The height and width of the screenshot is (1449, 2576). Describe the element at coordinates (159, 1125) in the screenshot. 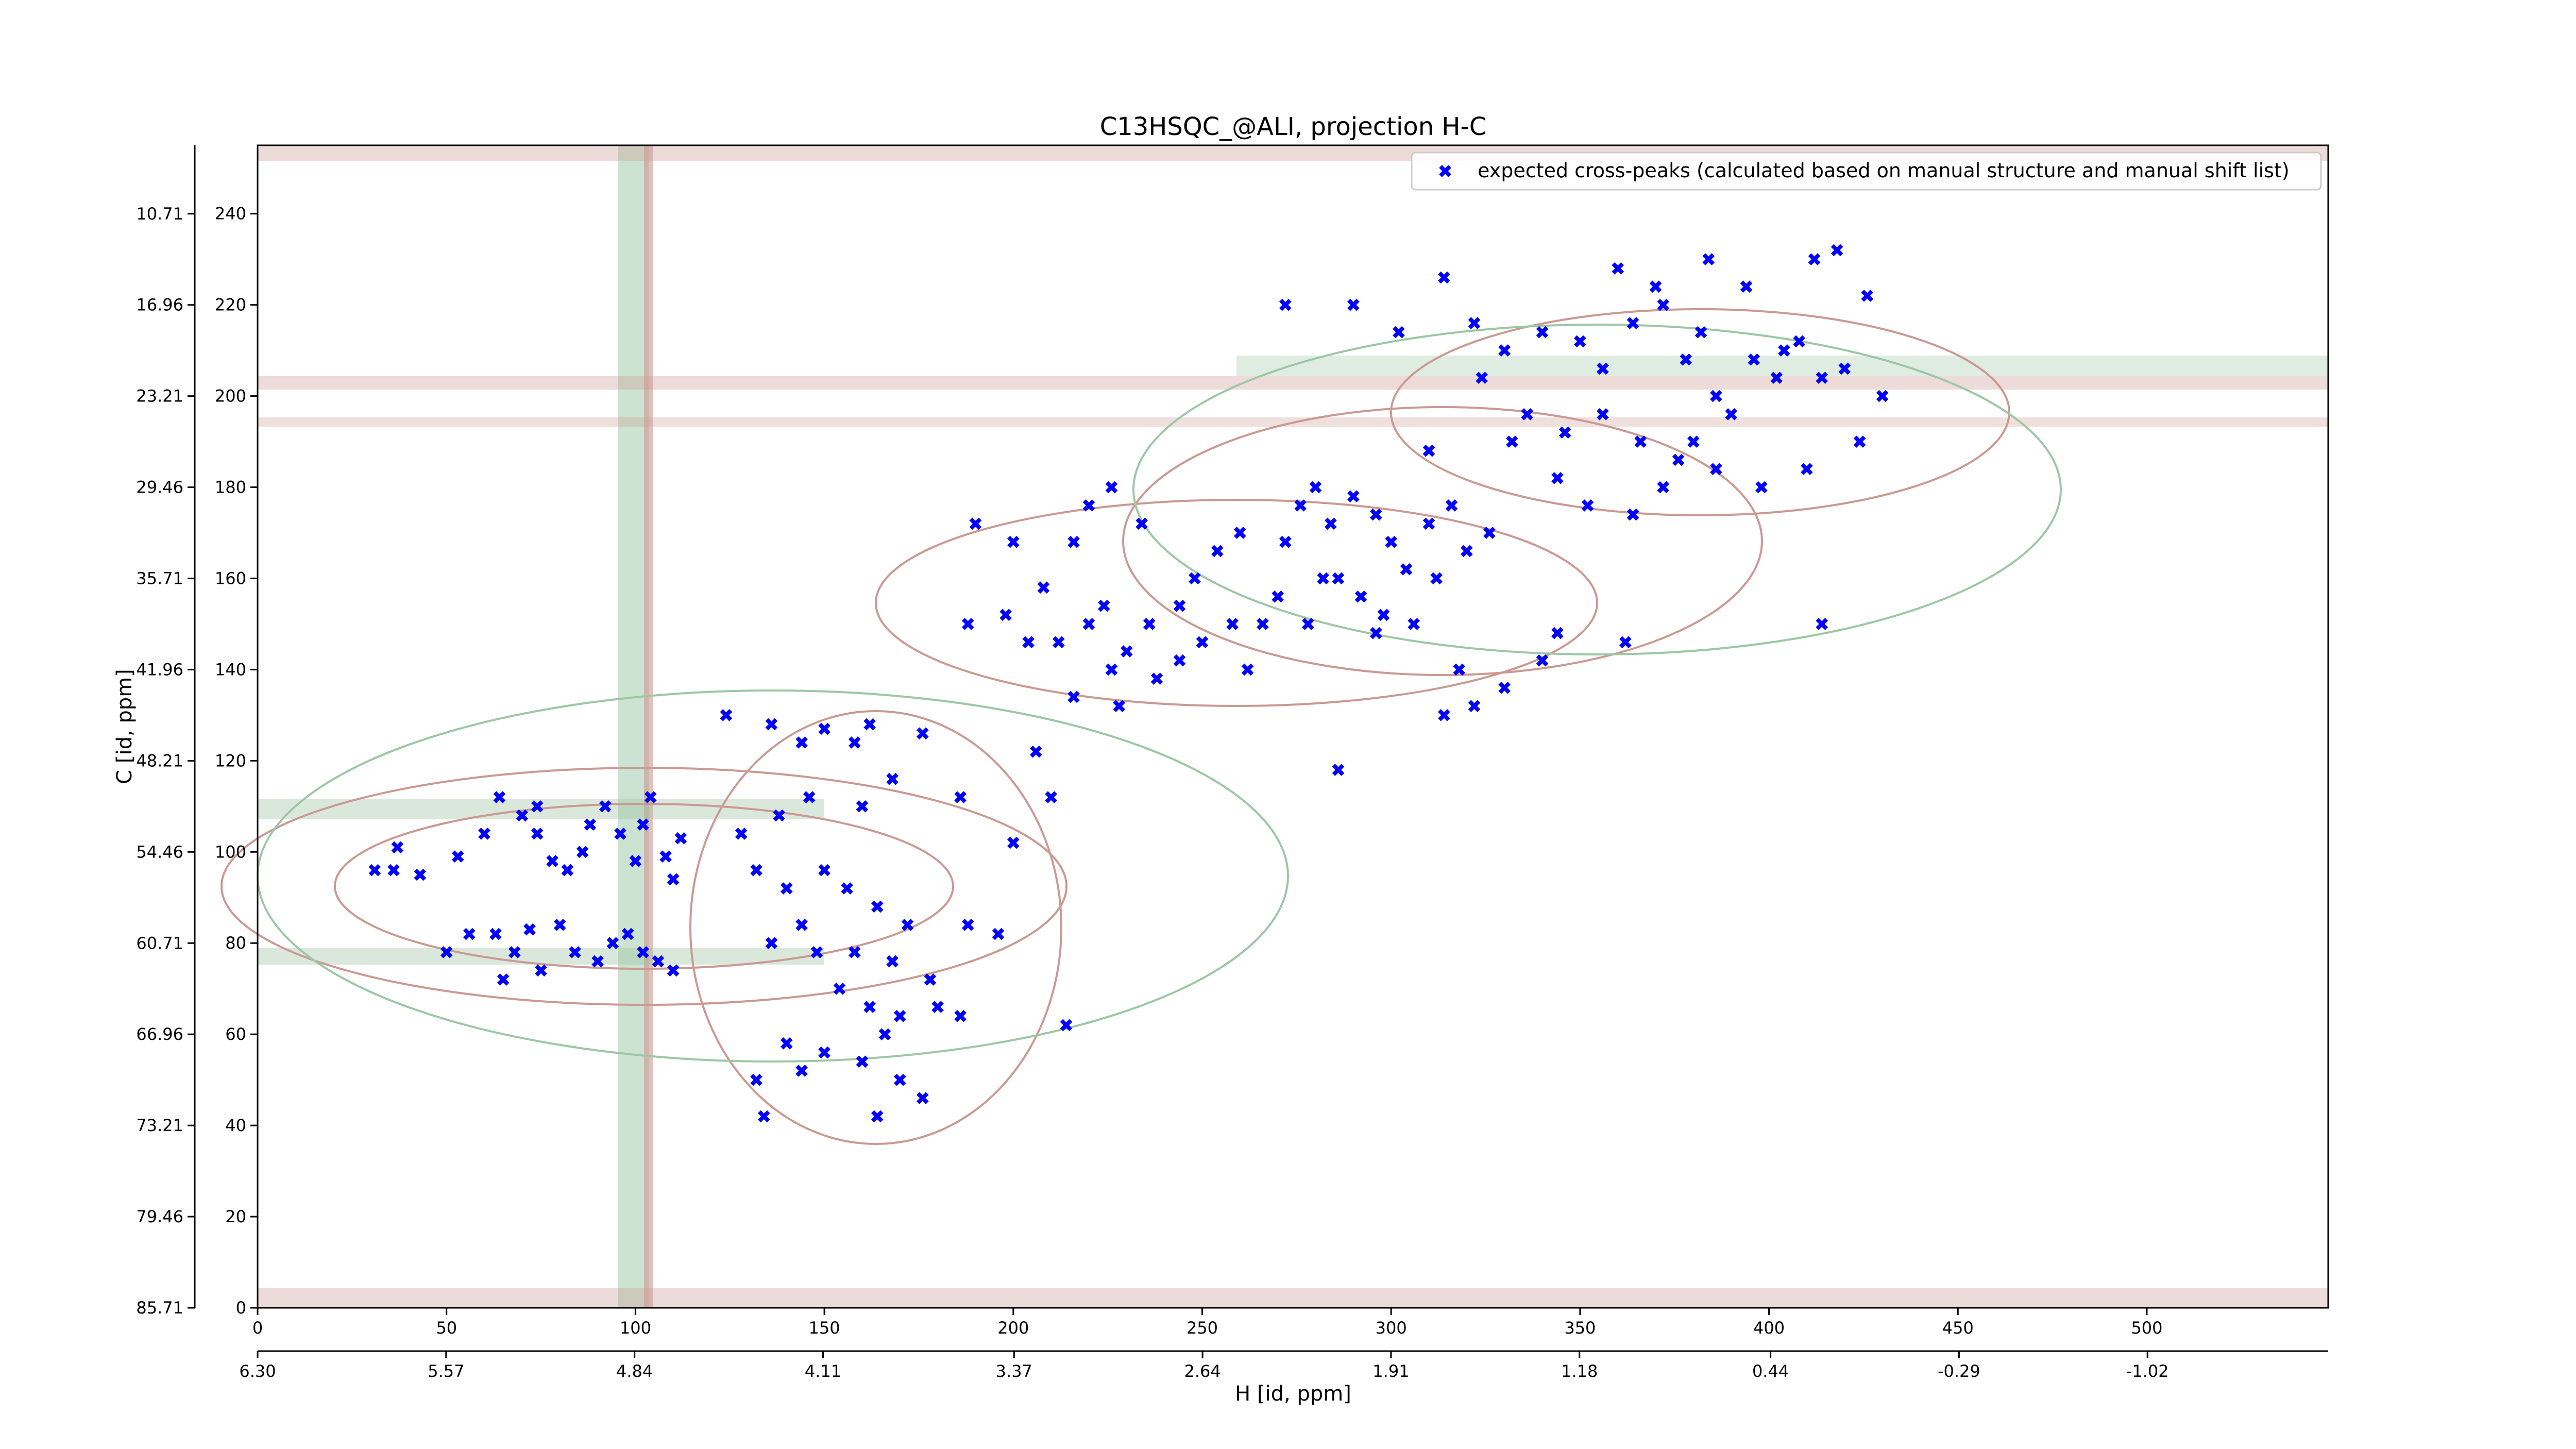

I see `y2-tick-label: 73.21` at that location.